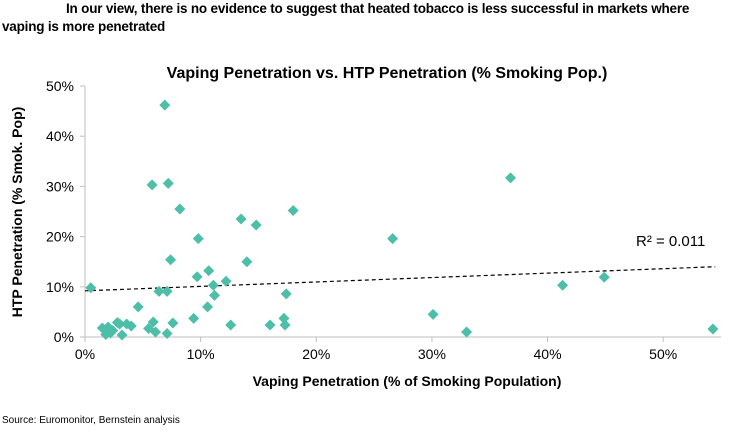 This screenshot has width=737, height=432. Describe the element at coordinates (60, 136) in the screenshot. I see `y-tick-label: 40%` at that location.